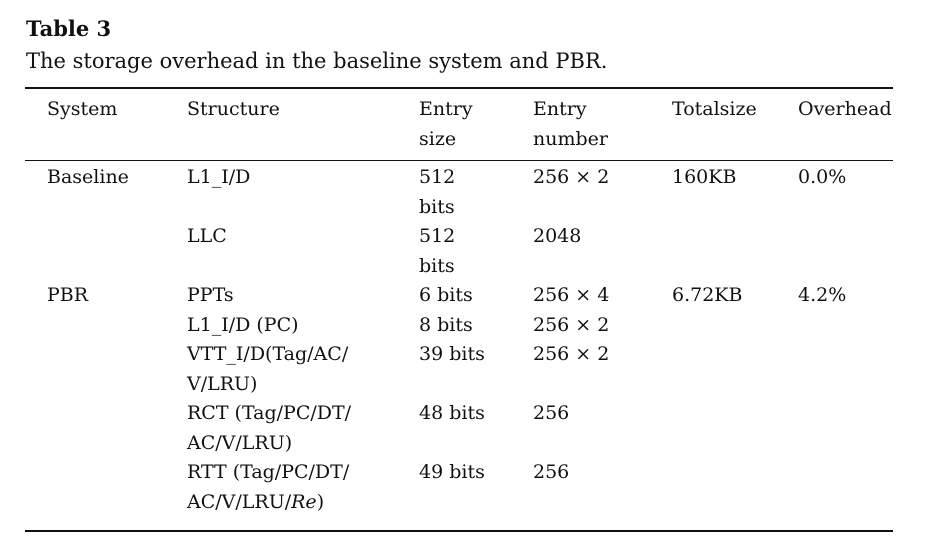 The width and height of the screenshot is (928, 556). I want to click on cell-overhead: 4.2%, so click(822, 295).